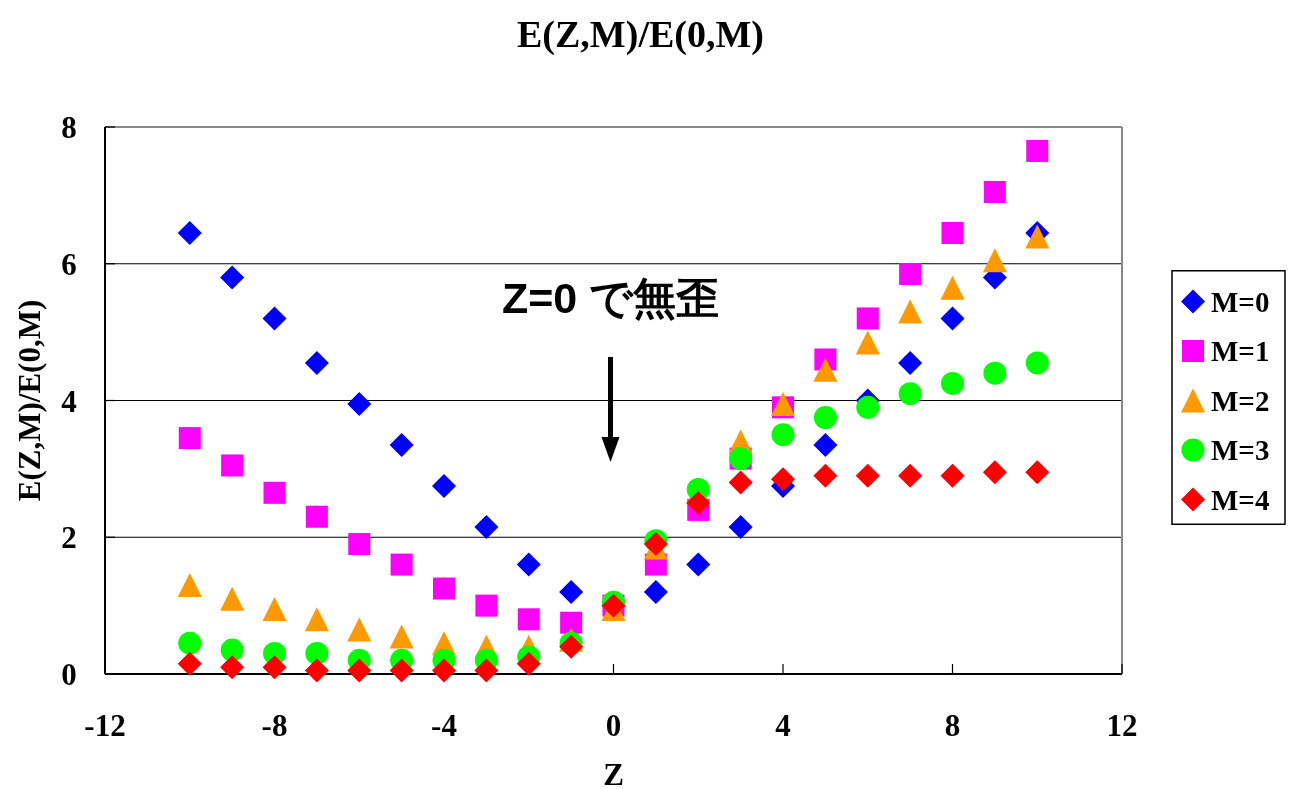 This screenshot has height=789, width=1289. I want to click on x-tick-label: 12, so click(1122, 725).